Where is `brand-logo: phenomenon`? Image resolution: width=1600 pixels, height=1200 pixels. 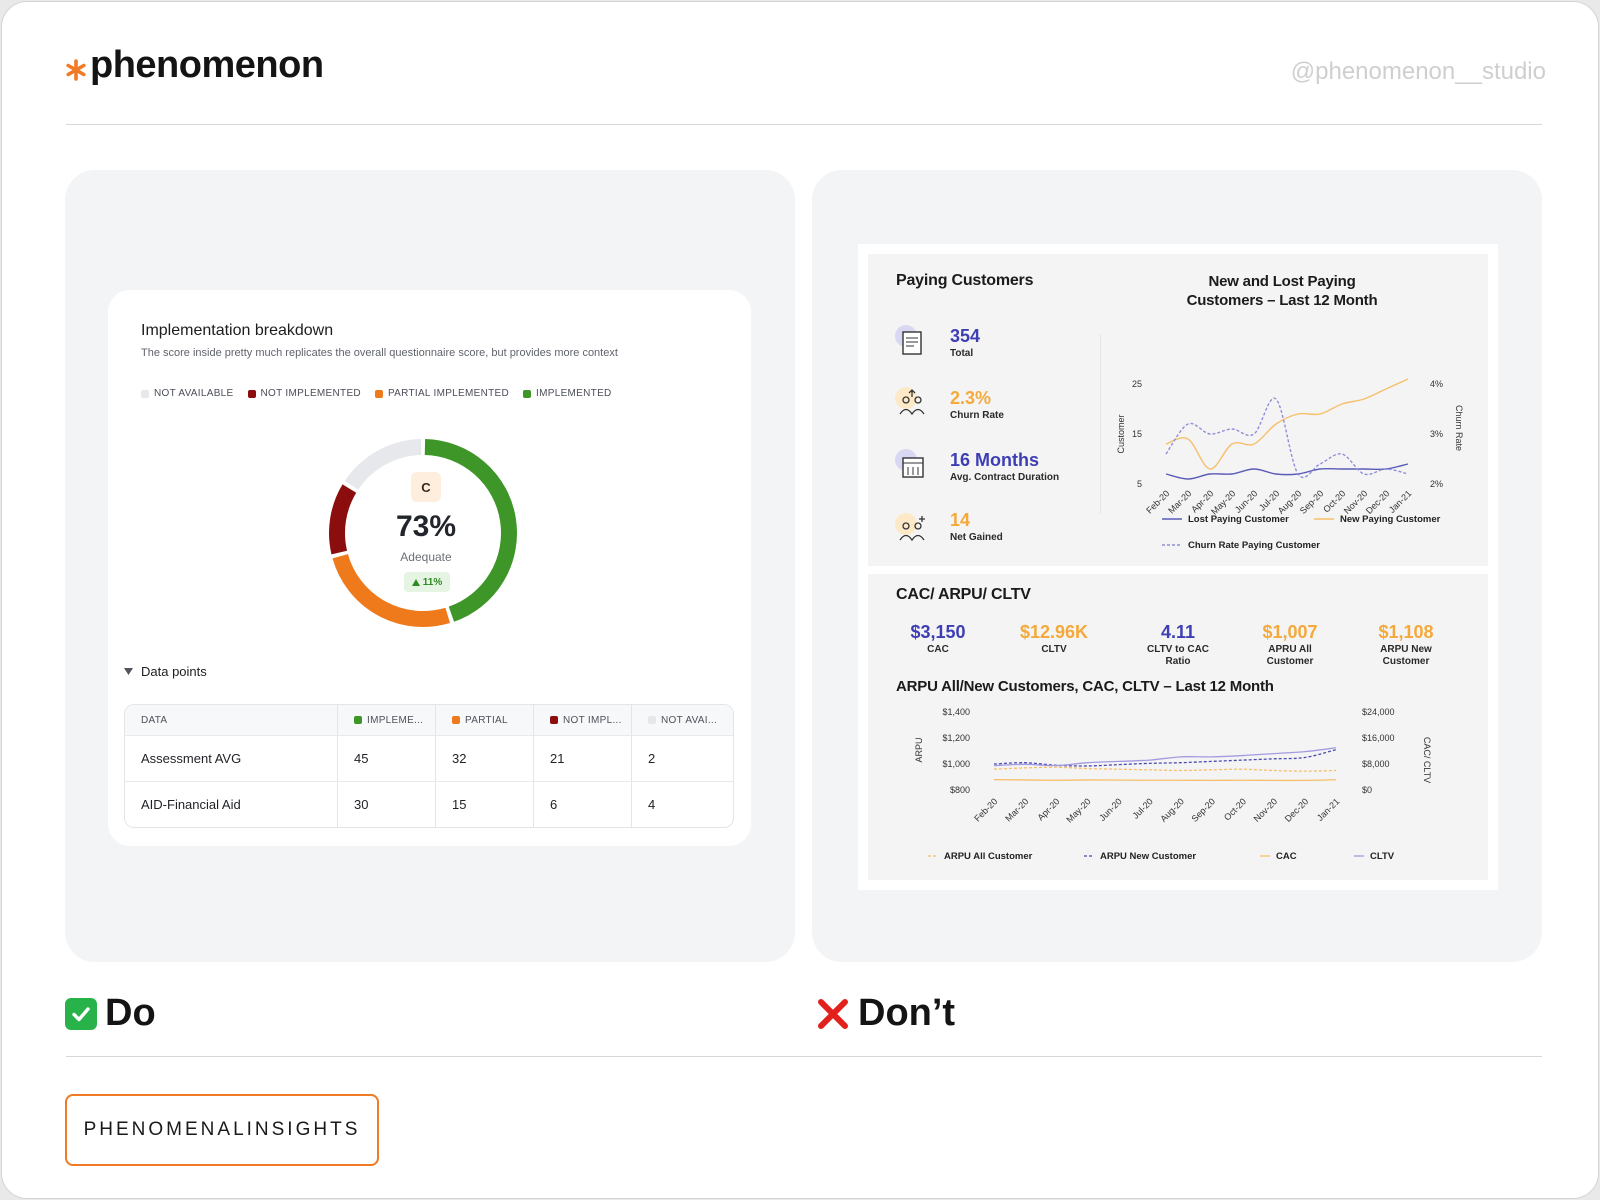 brand-logo: phenomenon is located at coordinates (194, 65).